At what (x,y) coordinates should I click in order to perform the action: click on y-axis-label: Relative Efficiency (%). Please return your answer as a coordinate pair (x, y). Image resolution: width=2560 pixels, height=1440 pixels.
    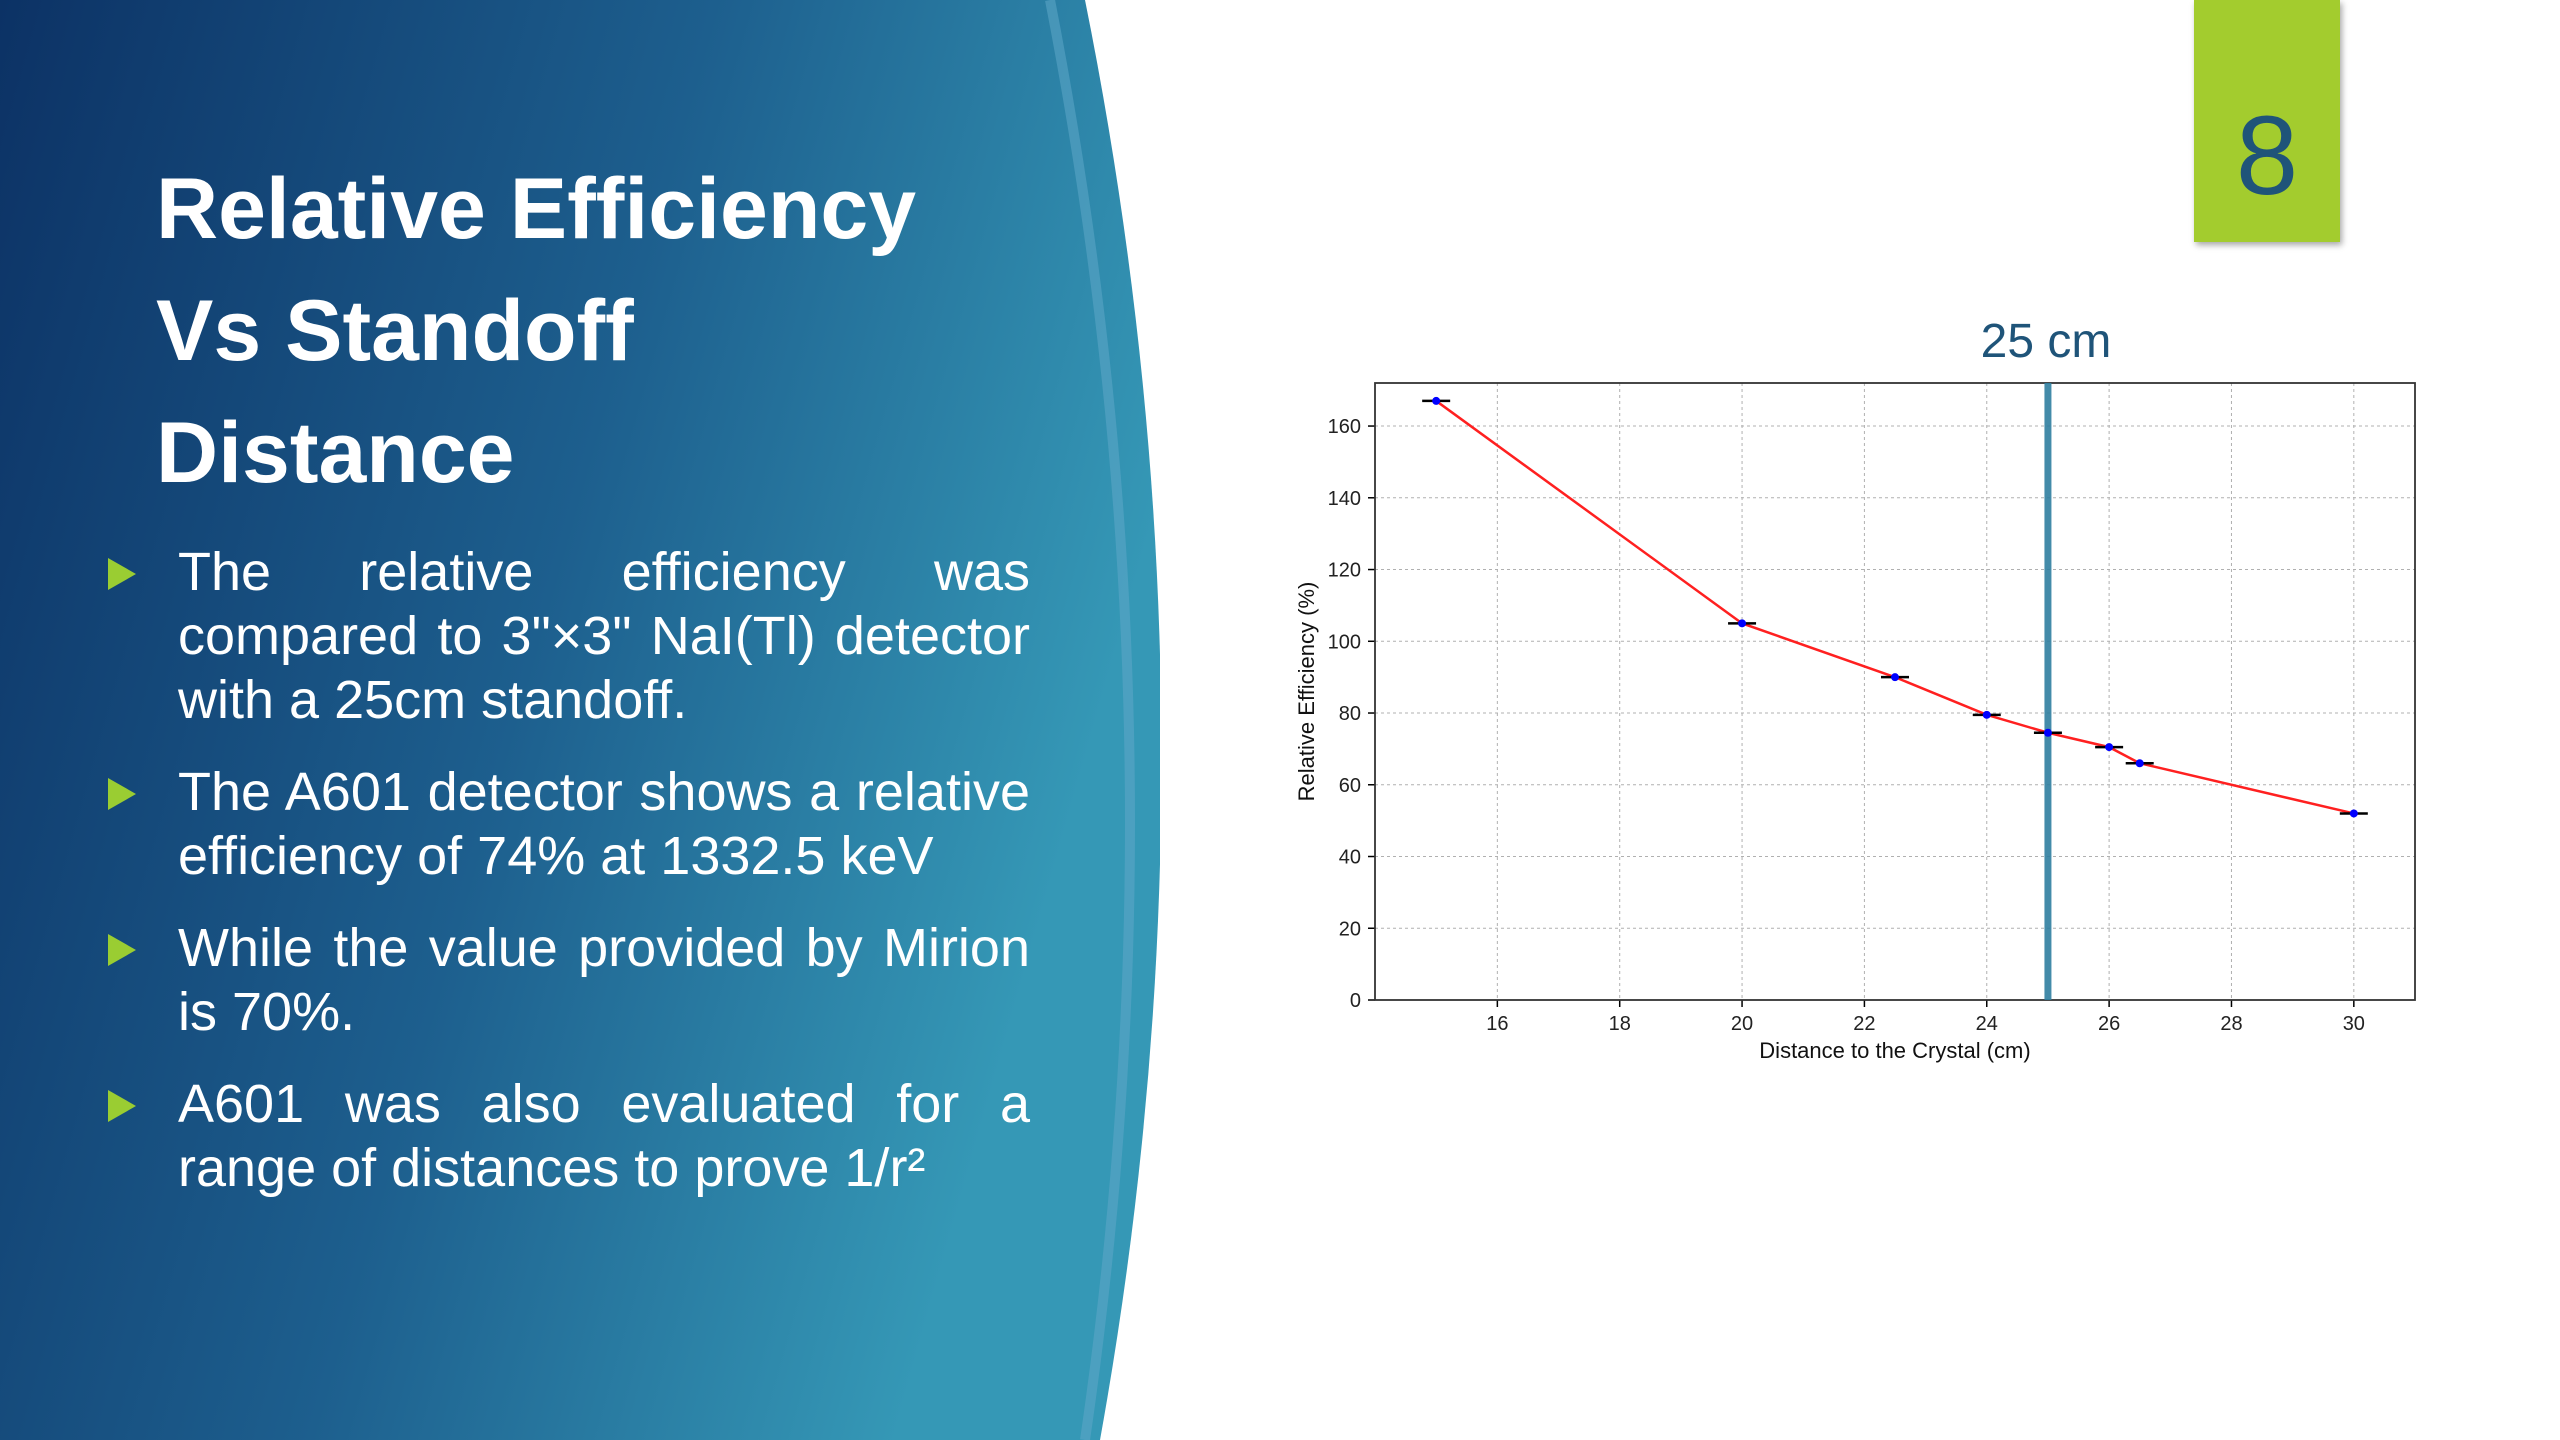
    Looking at the image, I should click on (1306, 692).